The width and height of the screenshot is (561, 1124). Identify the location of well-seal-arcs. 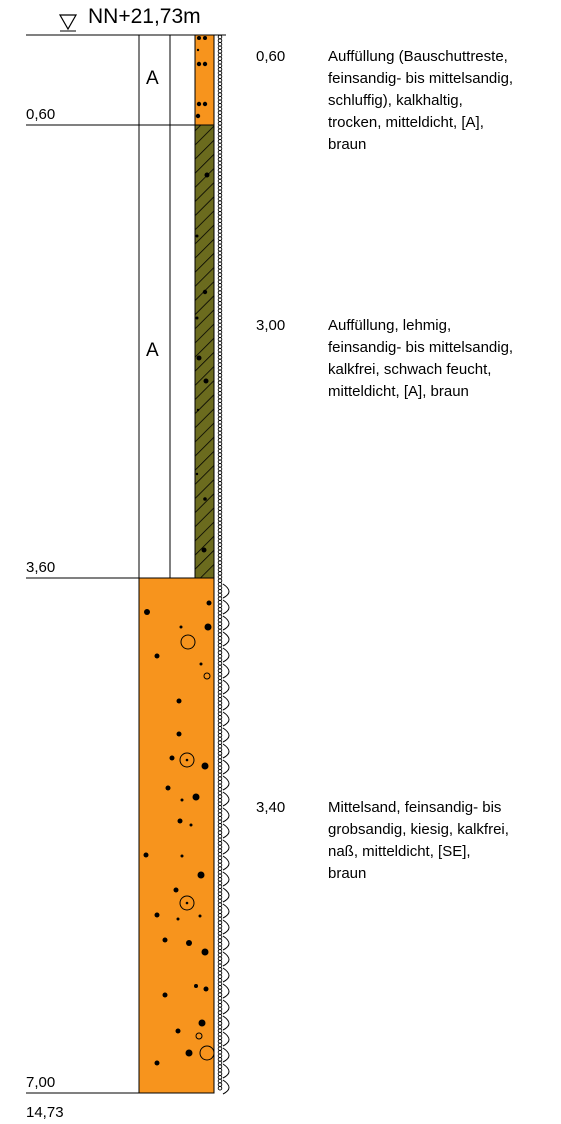
(226, 839).